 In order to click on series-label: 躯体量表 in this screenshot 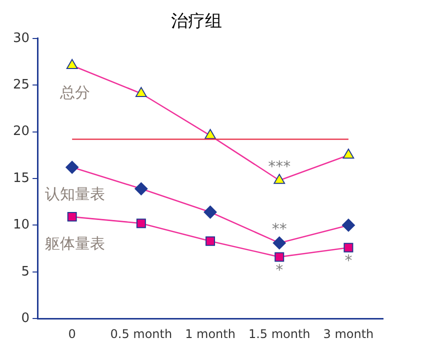, I will do `click(75, 243)`.